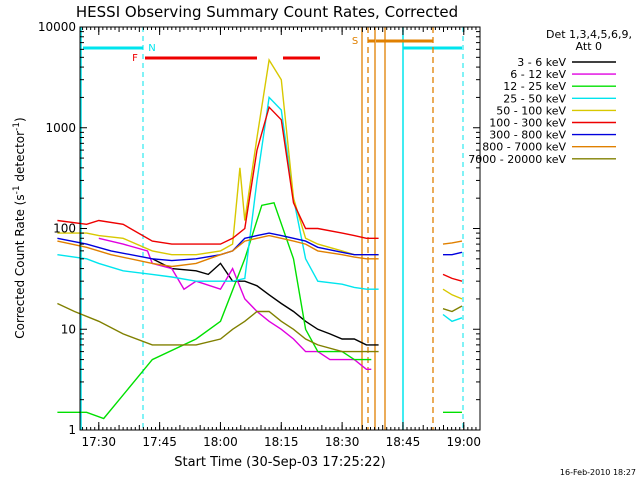  Describe the element at coordinates (527, 135) in the screenshot. I see `legend-label: 300 - 800 keV` at that location.